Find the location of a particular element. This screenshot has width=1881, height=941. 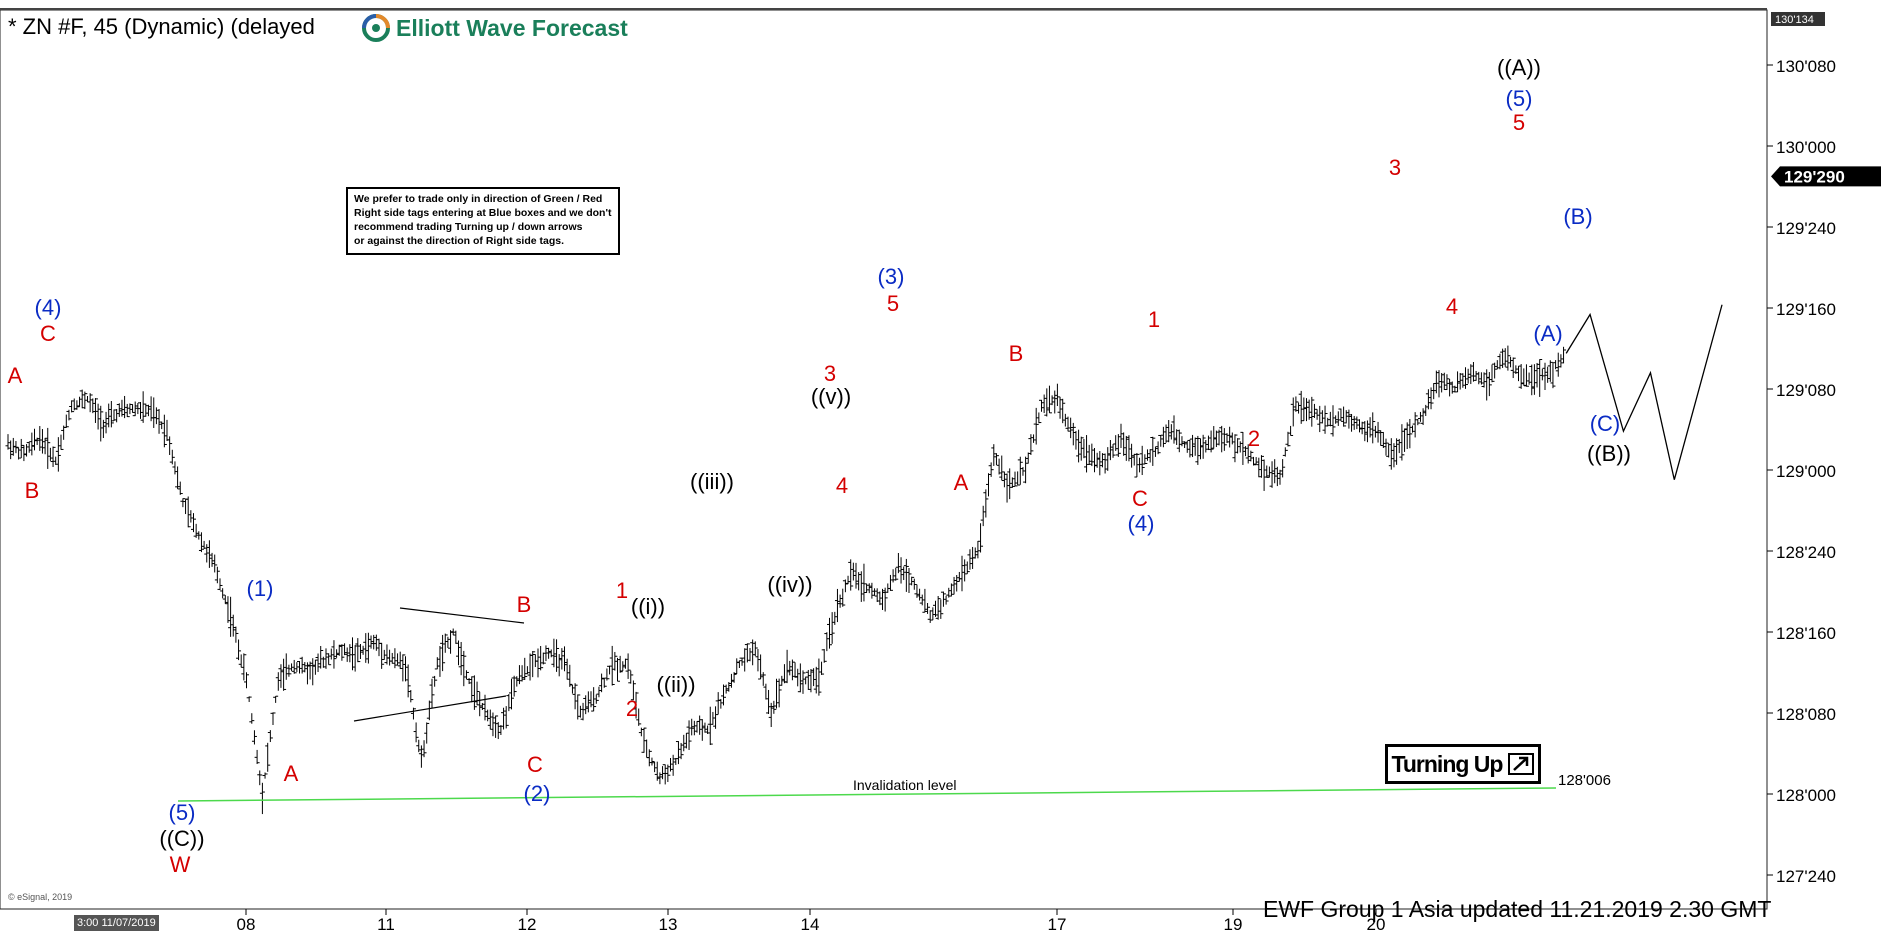

wave-label: ((C)) is located at coordinates (181, 838).